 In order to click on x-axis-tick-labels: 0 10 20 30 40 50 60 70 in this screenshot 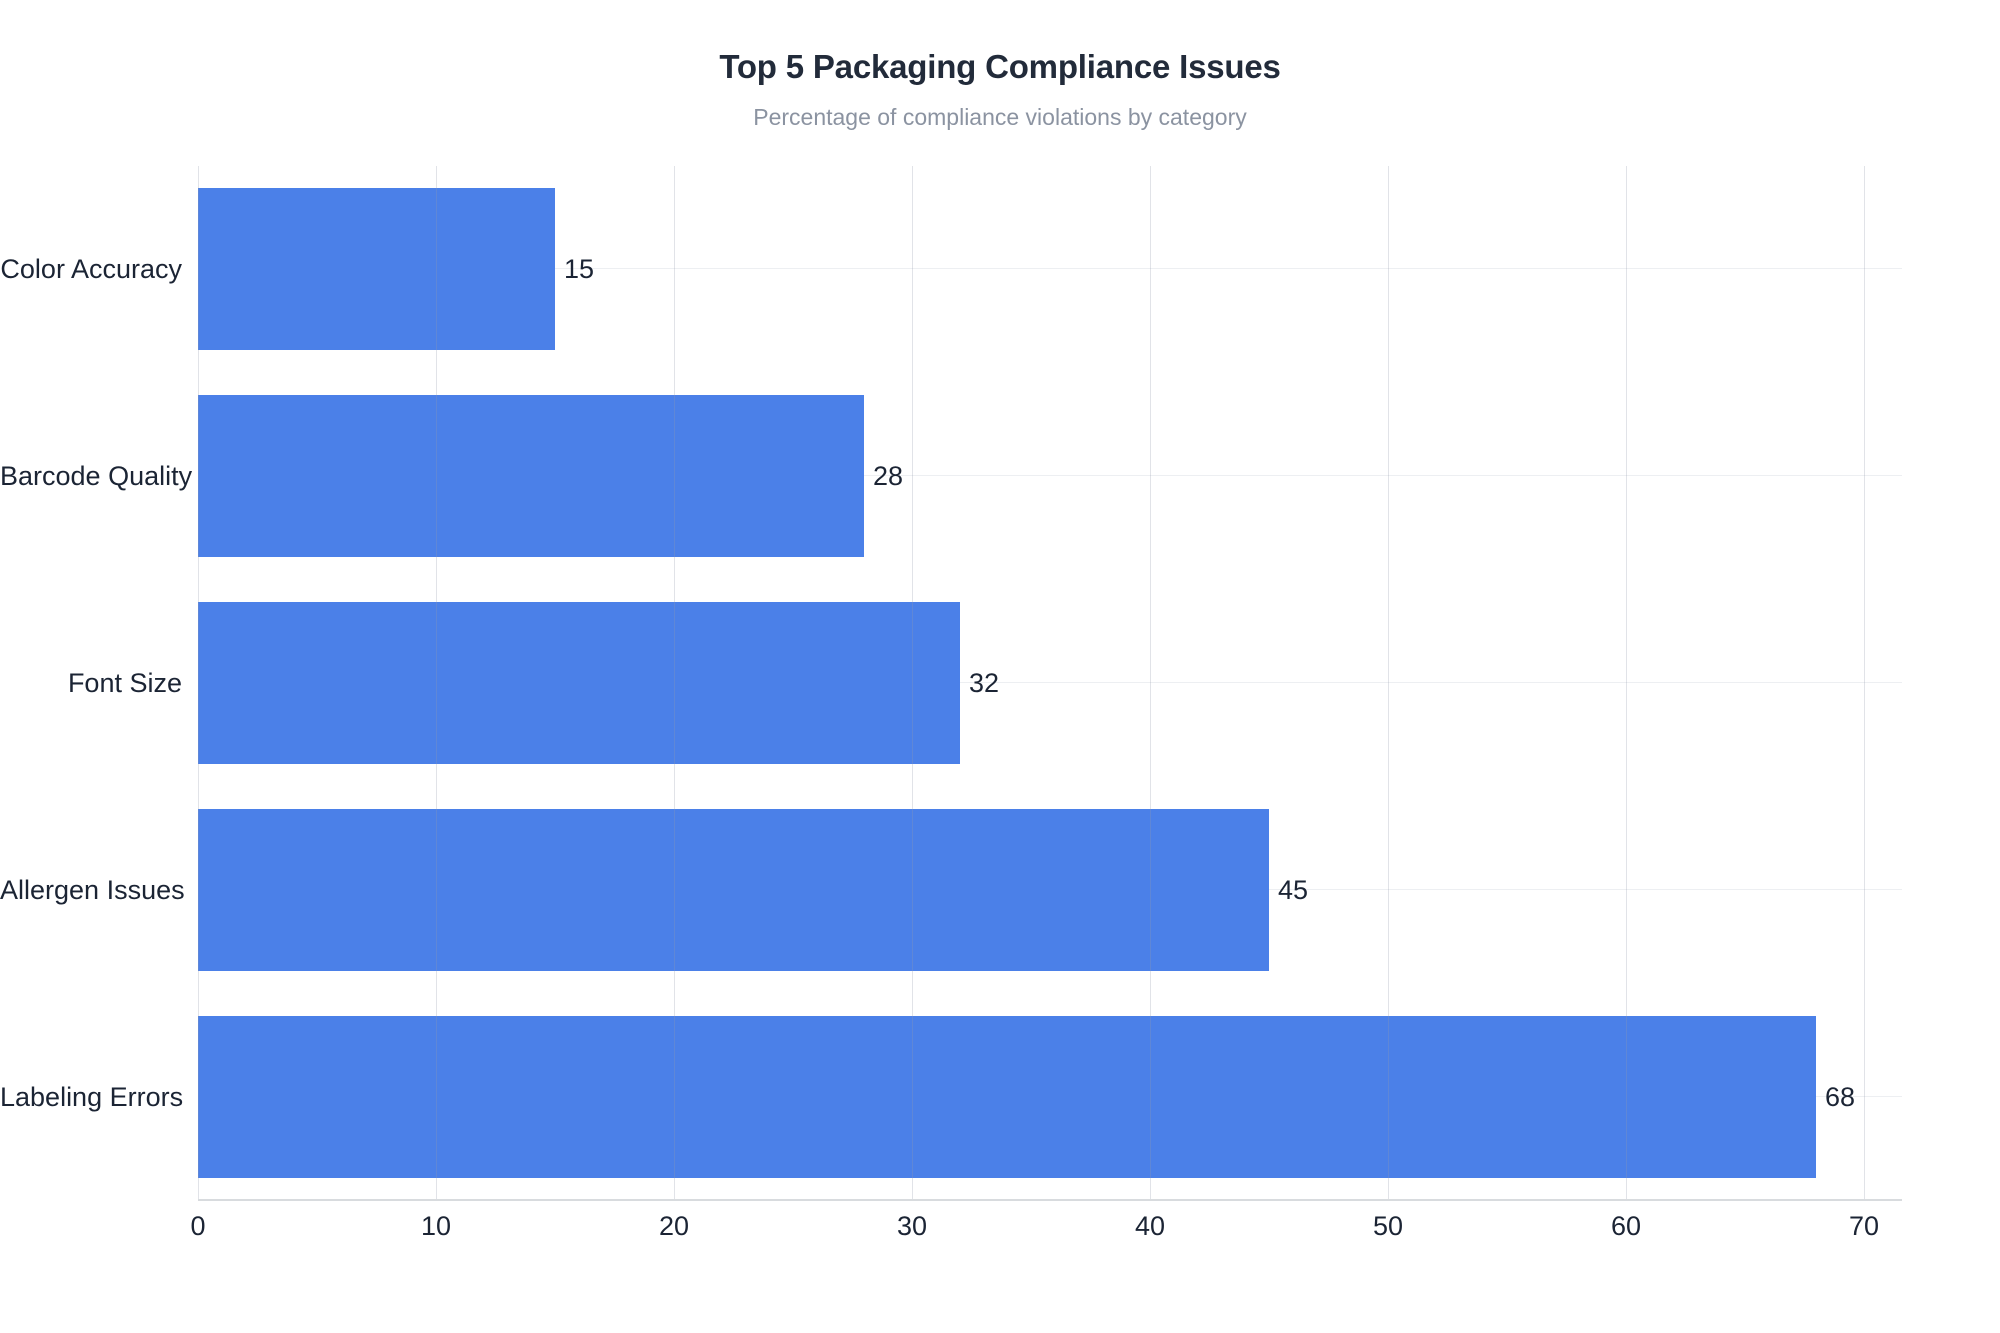, I will do `click(1046, 1226)`.